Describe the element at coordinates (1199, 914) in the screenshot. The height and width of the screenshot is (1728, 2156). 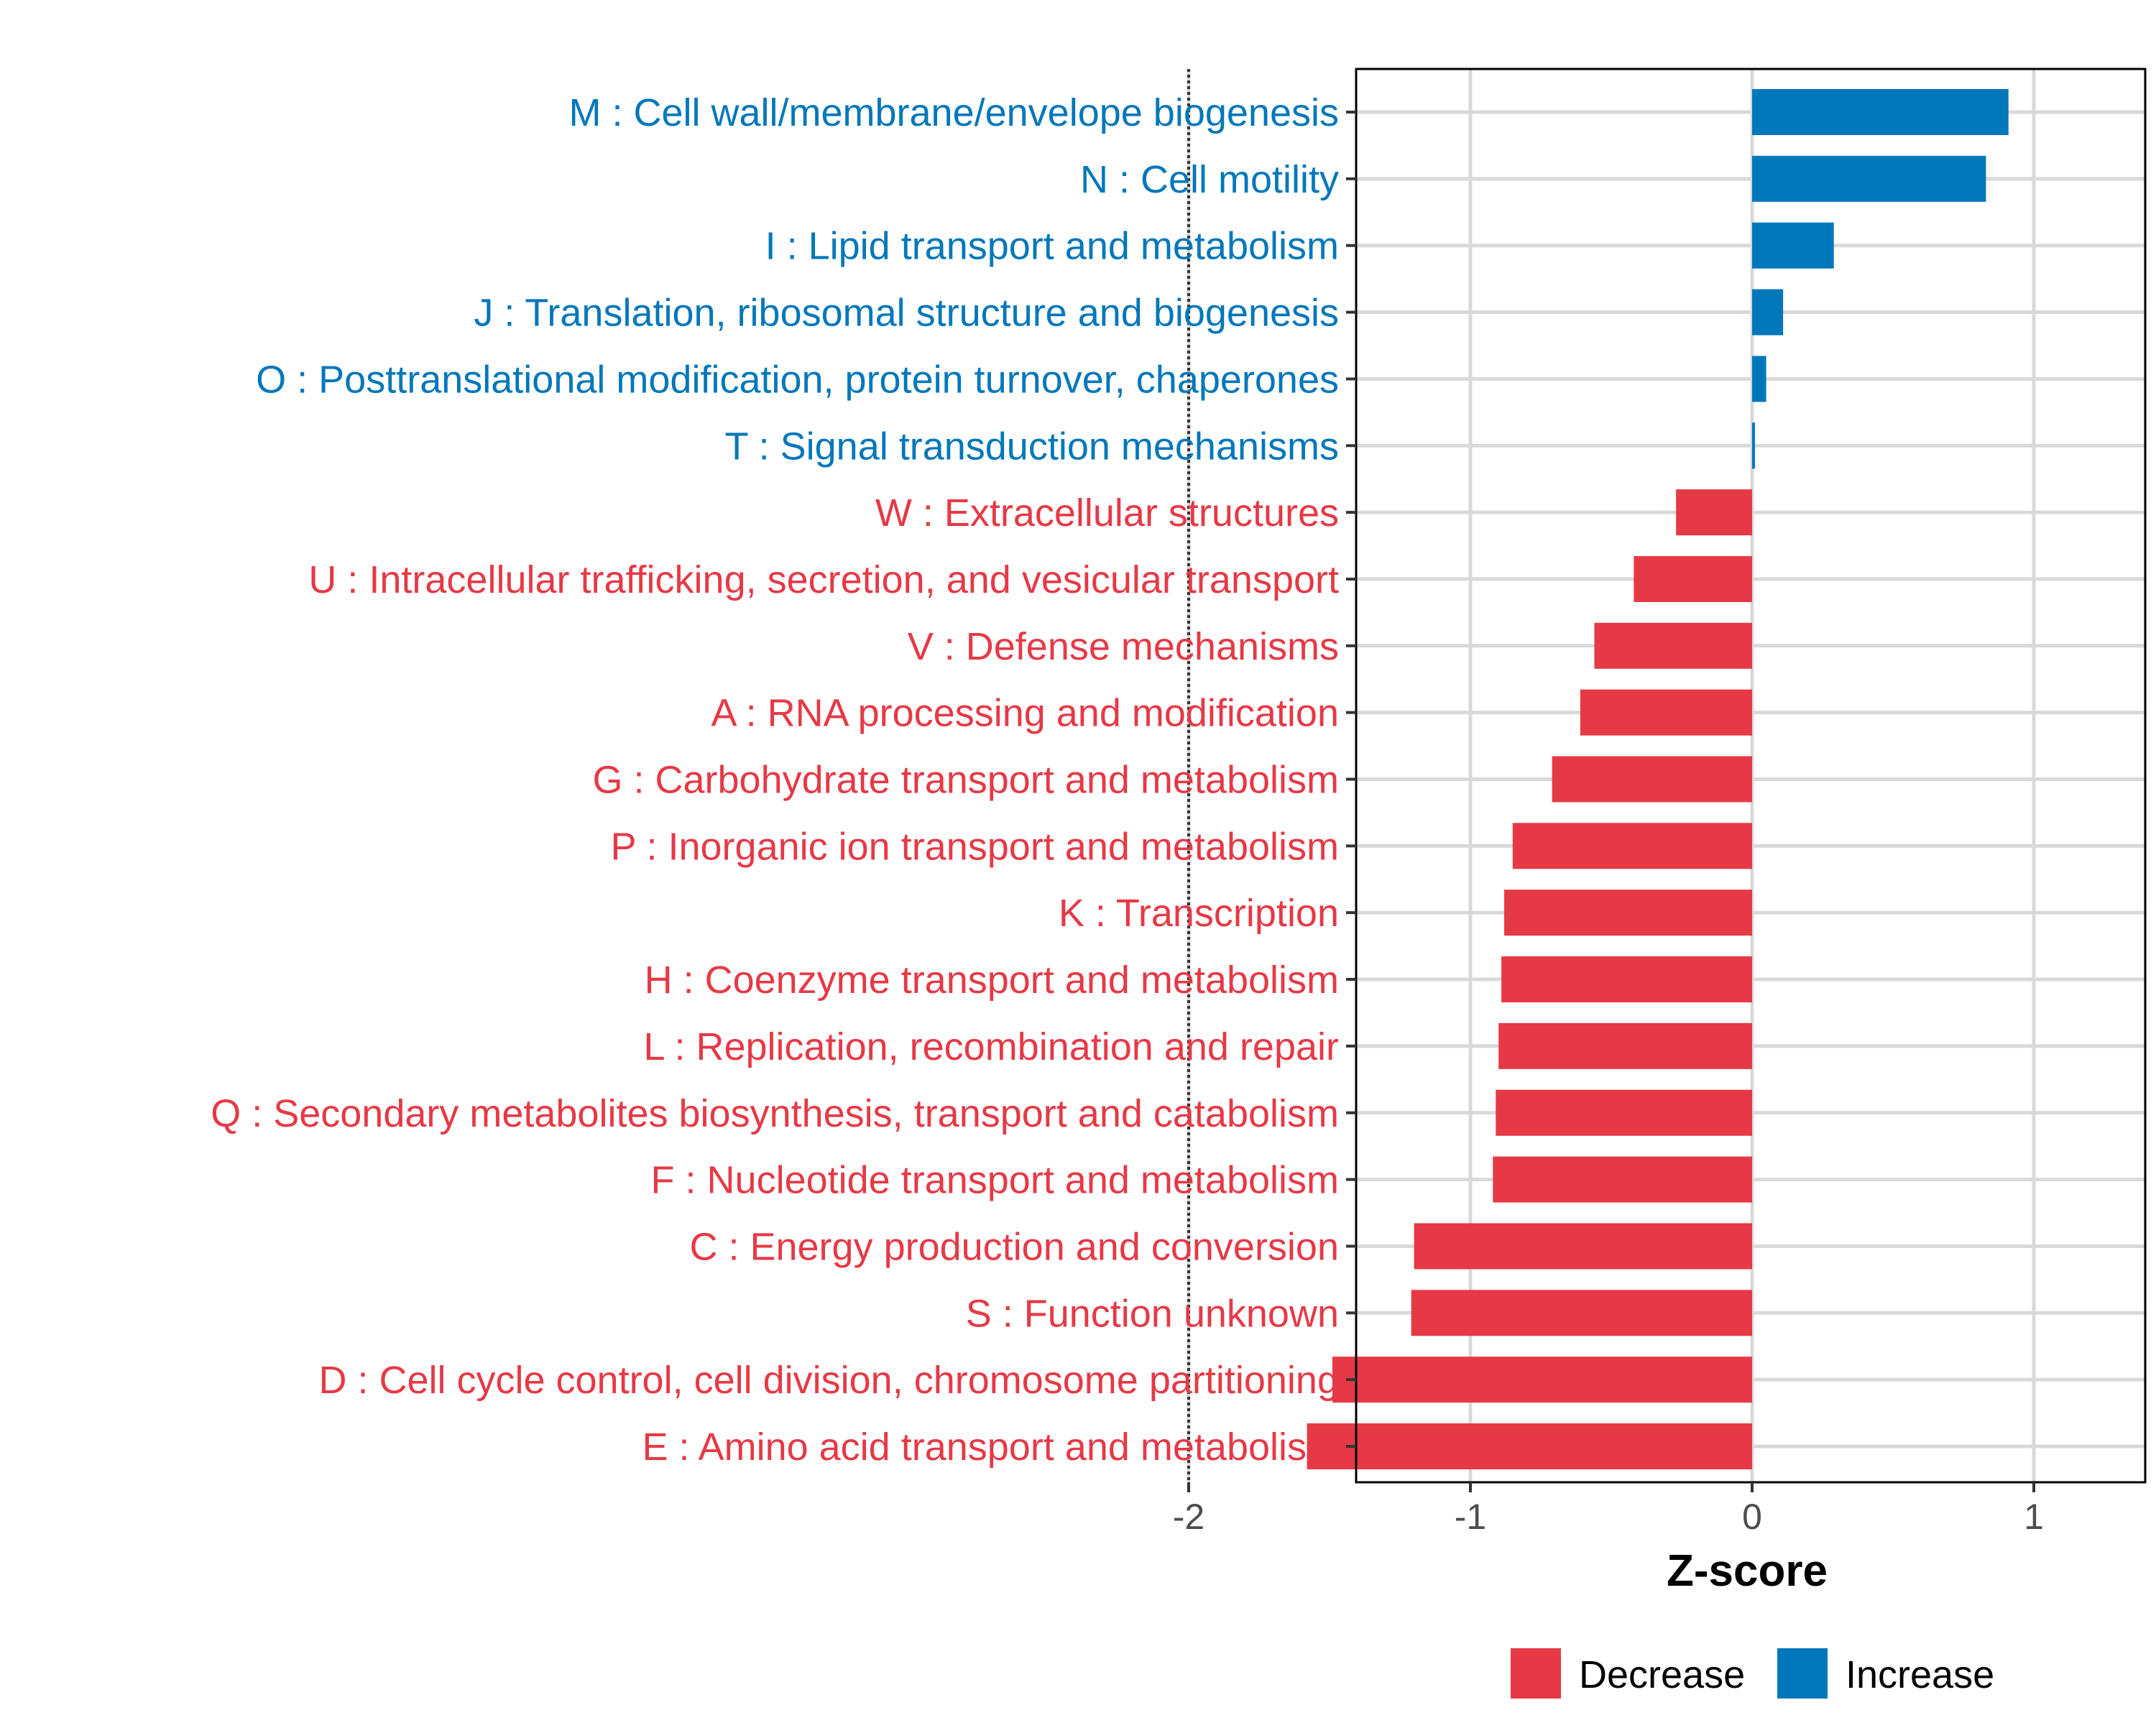
I see `category-label: K : Transcription` at that location.